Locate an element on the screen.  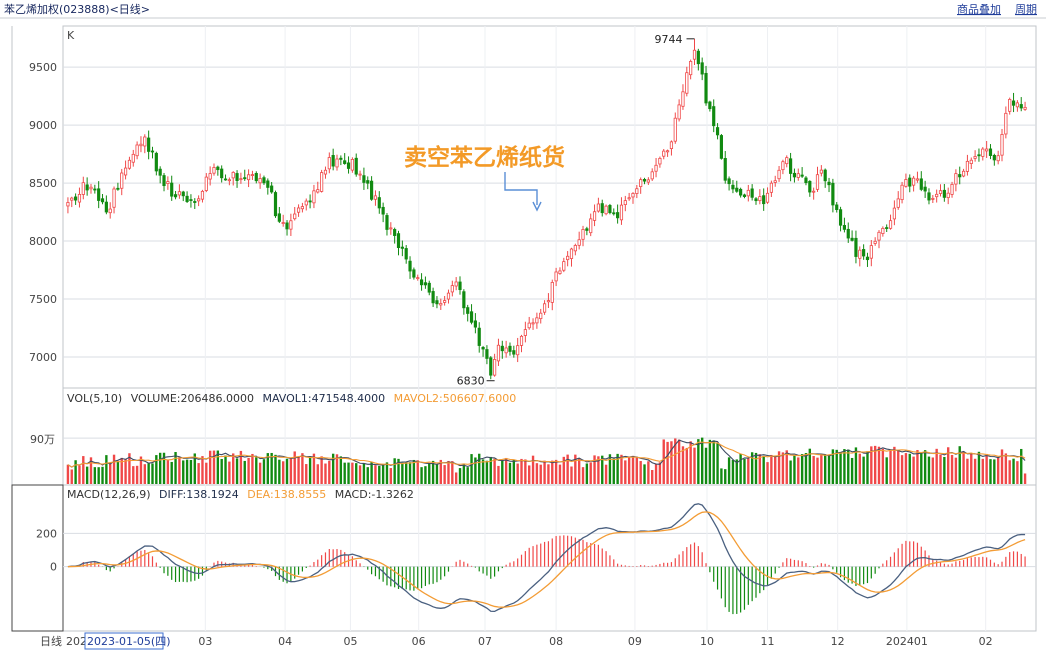
price-tick-label: 8500 is located at coordinates (43, 183).